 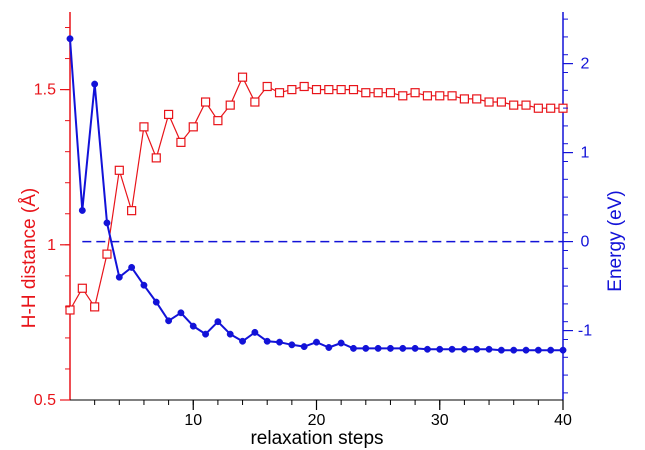 I want to click on x-tick-label: 20, so click(x=317, y=420).